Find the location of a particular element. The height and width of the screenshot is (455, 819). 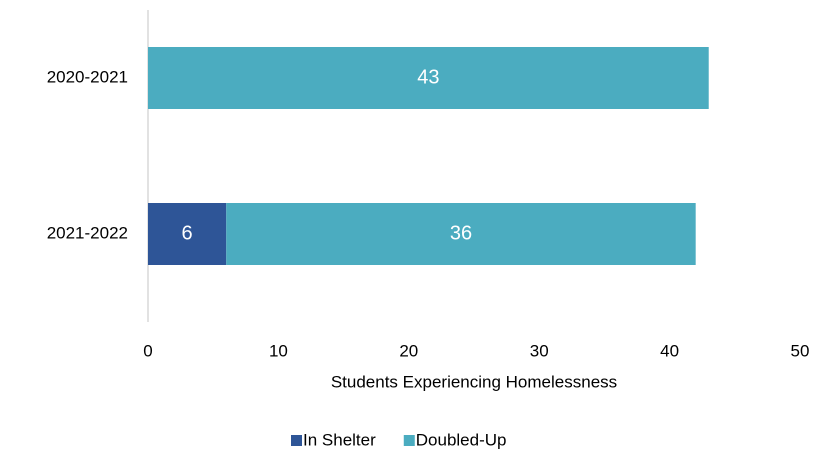

x-tick-label: 50 is located at coordinates (800, 350).